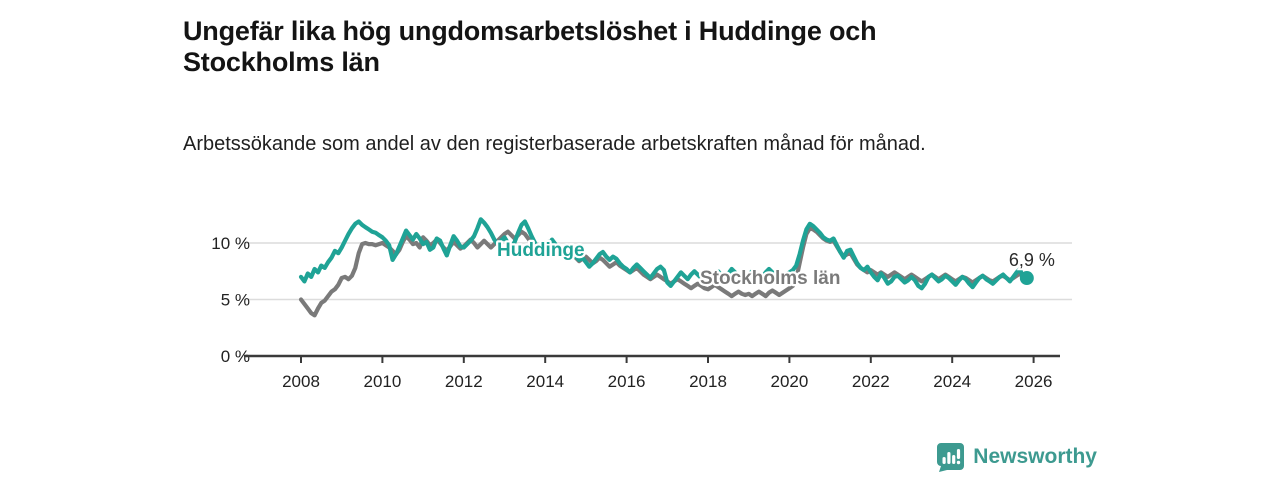  Describe the element at coordinates (1026, 278) in the screenshot. I see `latest-value-dot` at that location.